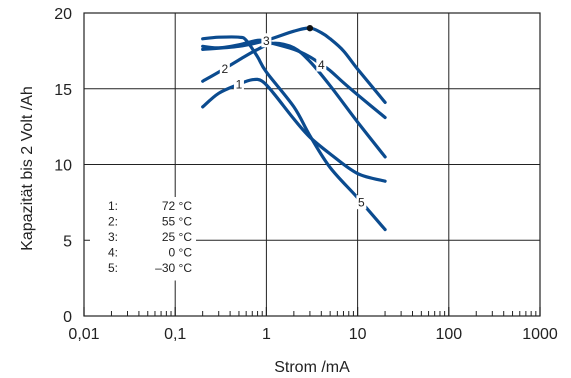  Describe the element at coordinates (358, 334) in the screenshot. I see `x-tick-label: 10` at that location.